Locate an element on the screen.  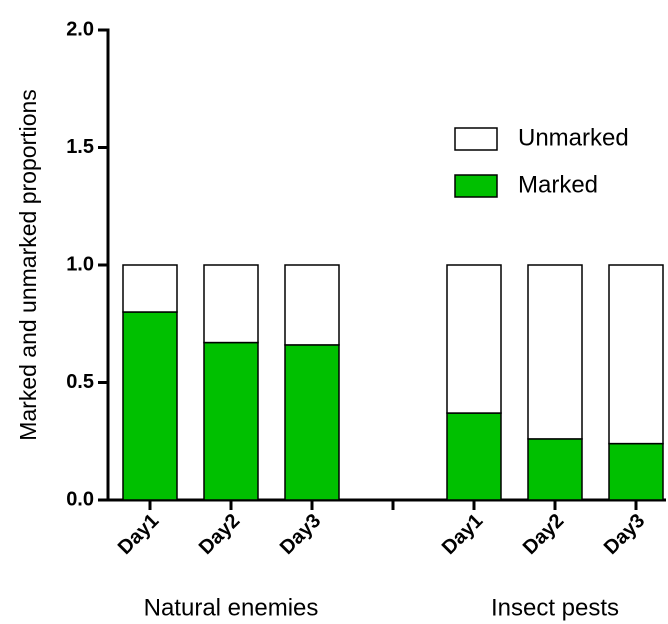
group-label: Insect pests is located at coordinates (555, 607).